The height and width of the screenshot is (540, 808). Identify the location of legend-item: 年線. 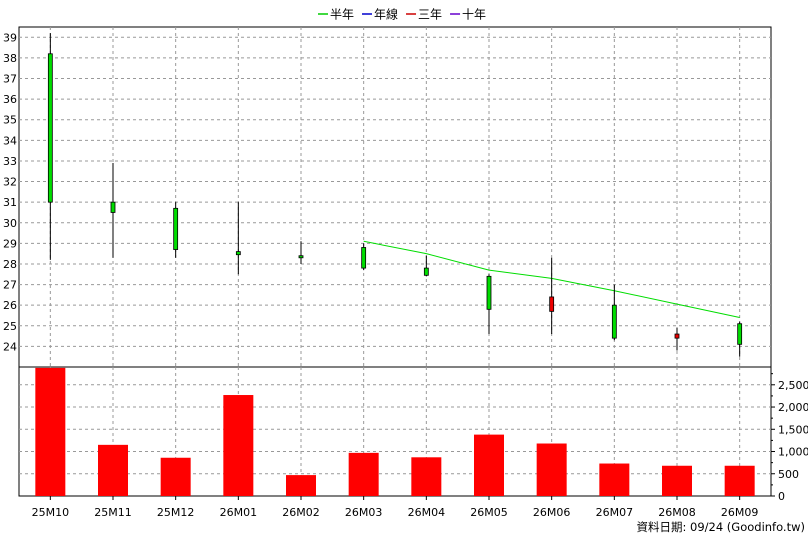
(380, 14).